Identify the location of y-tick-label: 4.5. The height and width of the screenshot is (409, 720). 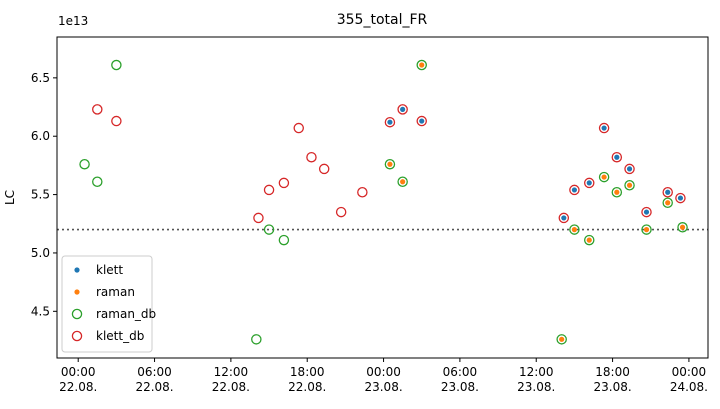
(40, 311).